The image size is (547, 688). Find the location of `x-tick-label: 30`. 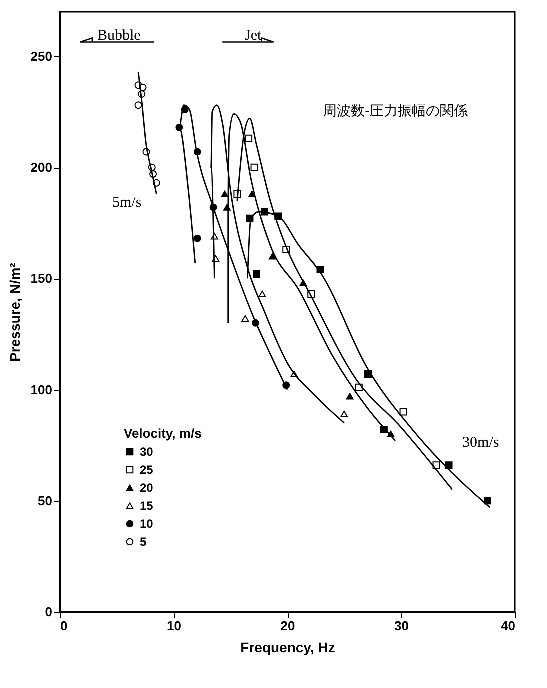

x-tick-label: 30 is located at coordinates (401, 626).